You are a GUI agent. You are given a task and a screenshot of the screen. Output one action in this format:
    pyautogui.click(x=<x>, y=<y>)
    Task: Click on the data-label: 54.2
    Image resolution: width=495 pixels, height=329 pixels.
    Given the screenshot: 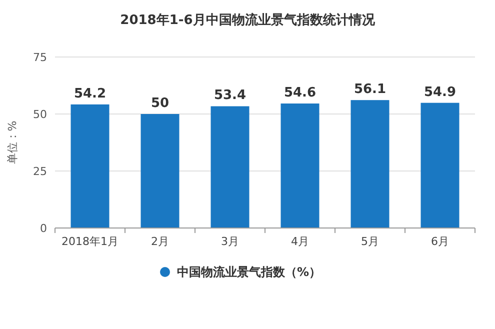 What is the action you would take?
    pyautogui.click(x=90, y=94)
    